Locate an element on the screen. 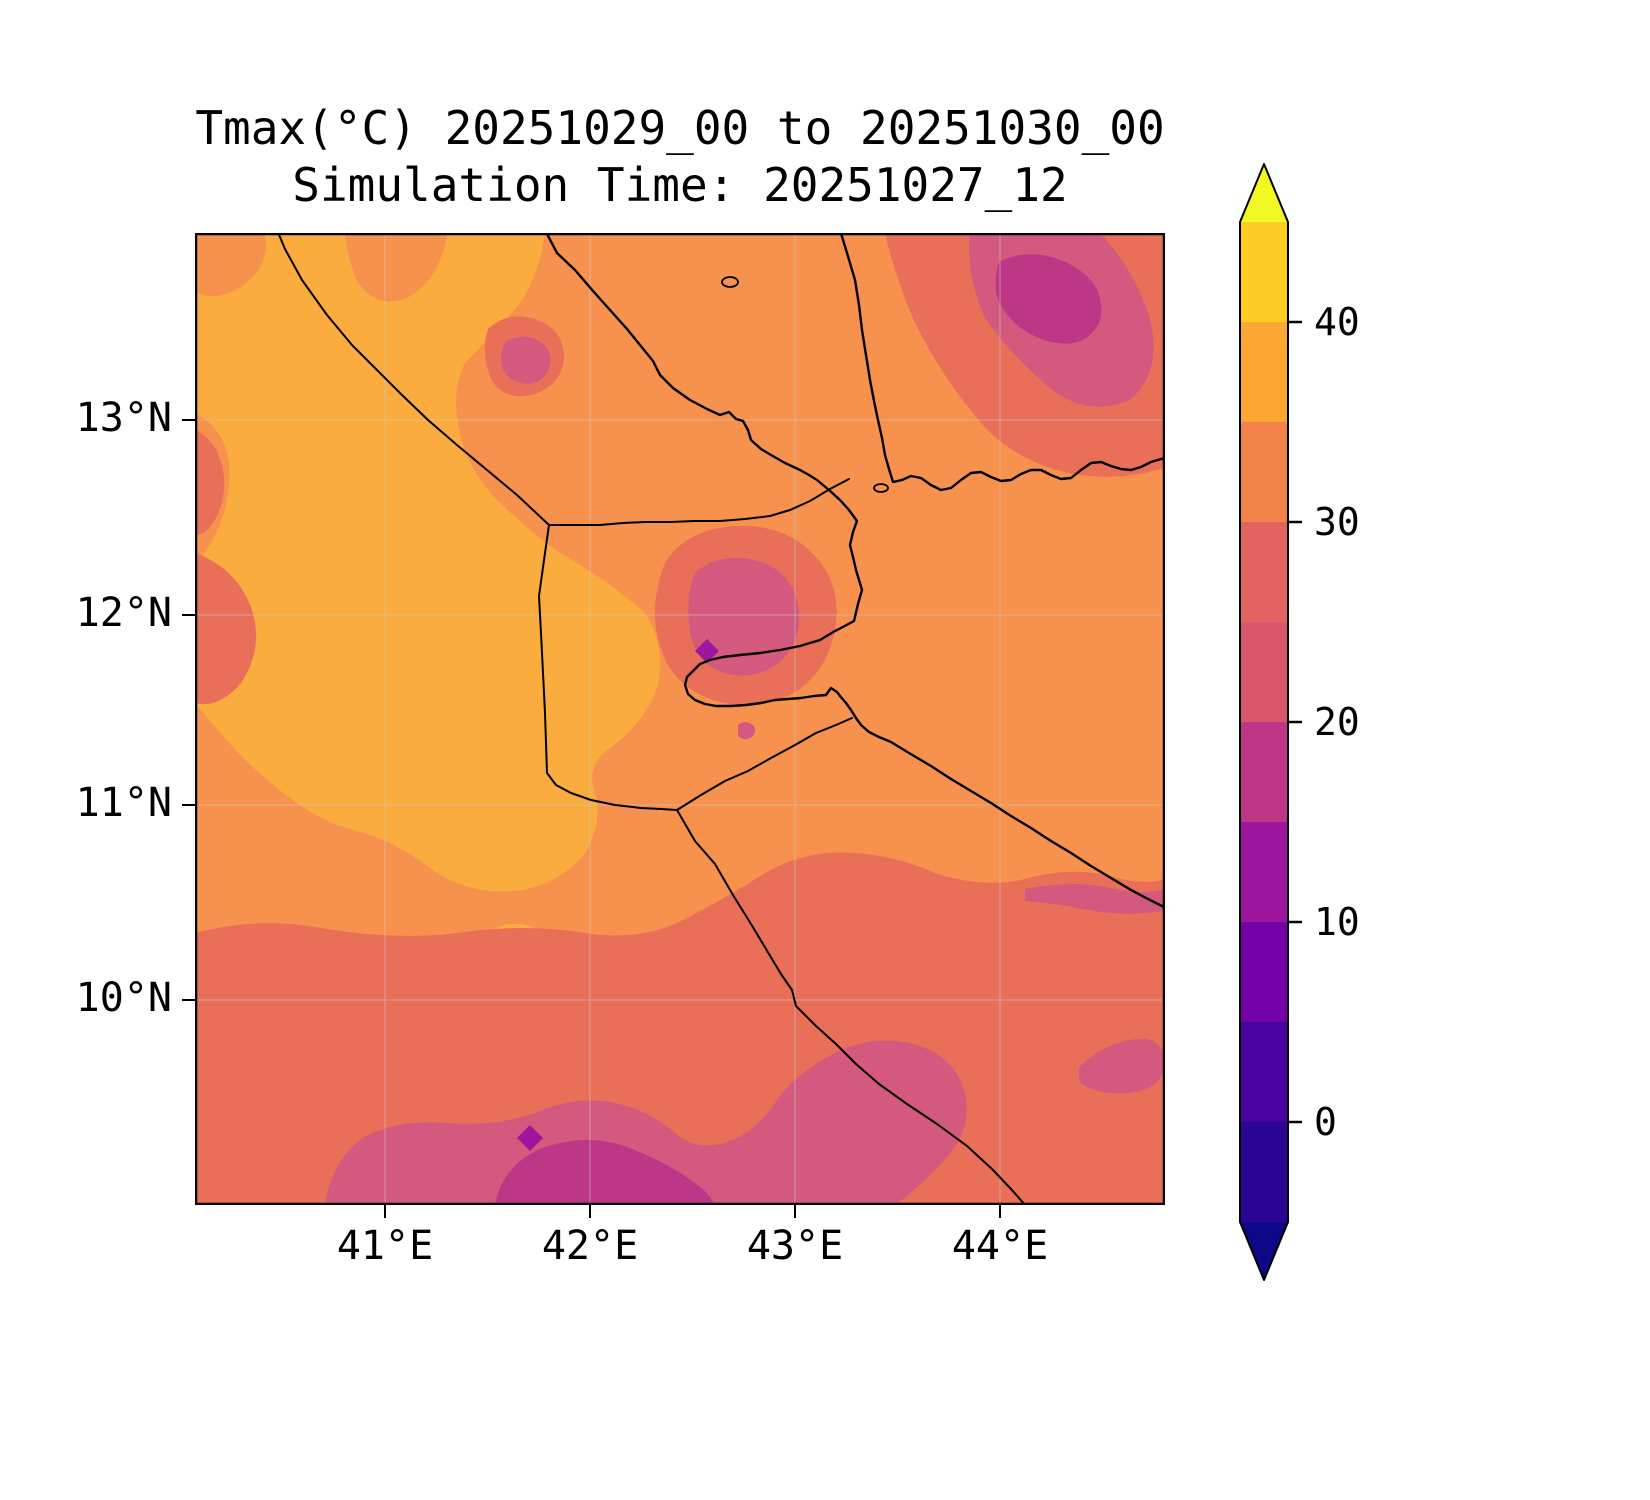 This screenshot has width=1650, height=1500. contour-pink-south-band is located at coordinates (646, 1122).